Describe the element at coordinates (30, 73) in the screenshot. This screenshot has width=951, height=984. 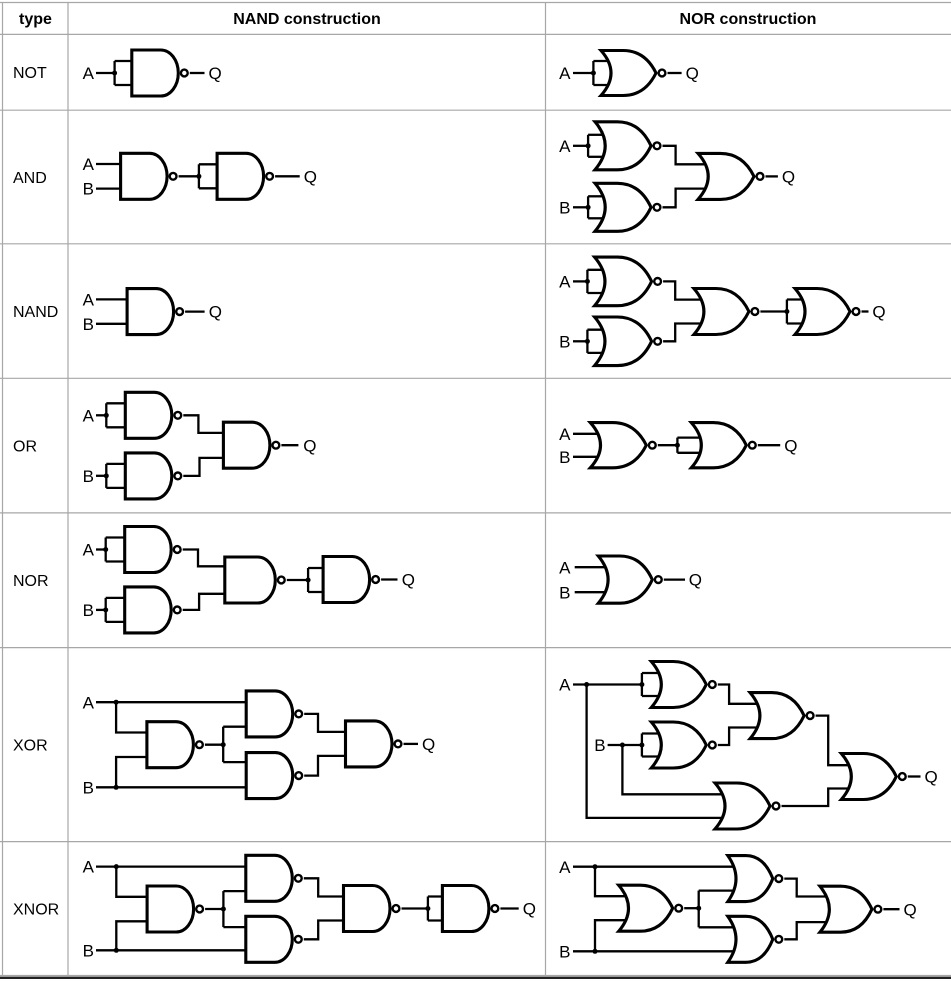
I see `svg-text: NOT` at that location.